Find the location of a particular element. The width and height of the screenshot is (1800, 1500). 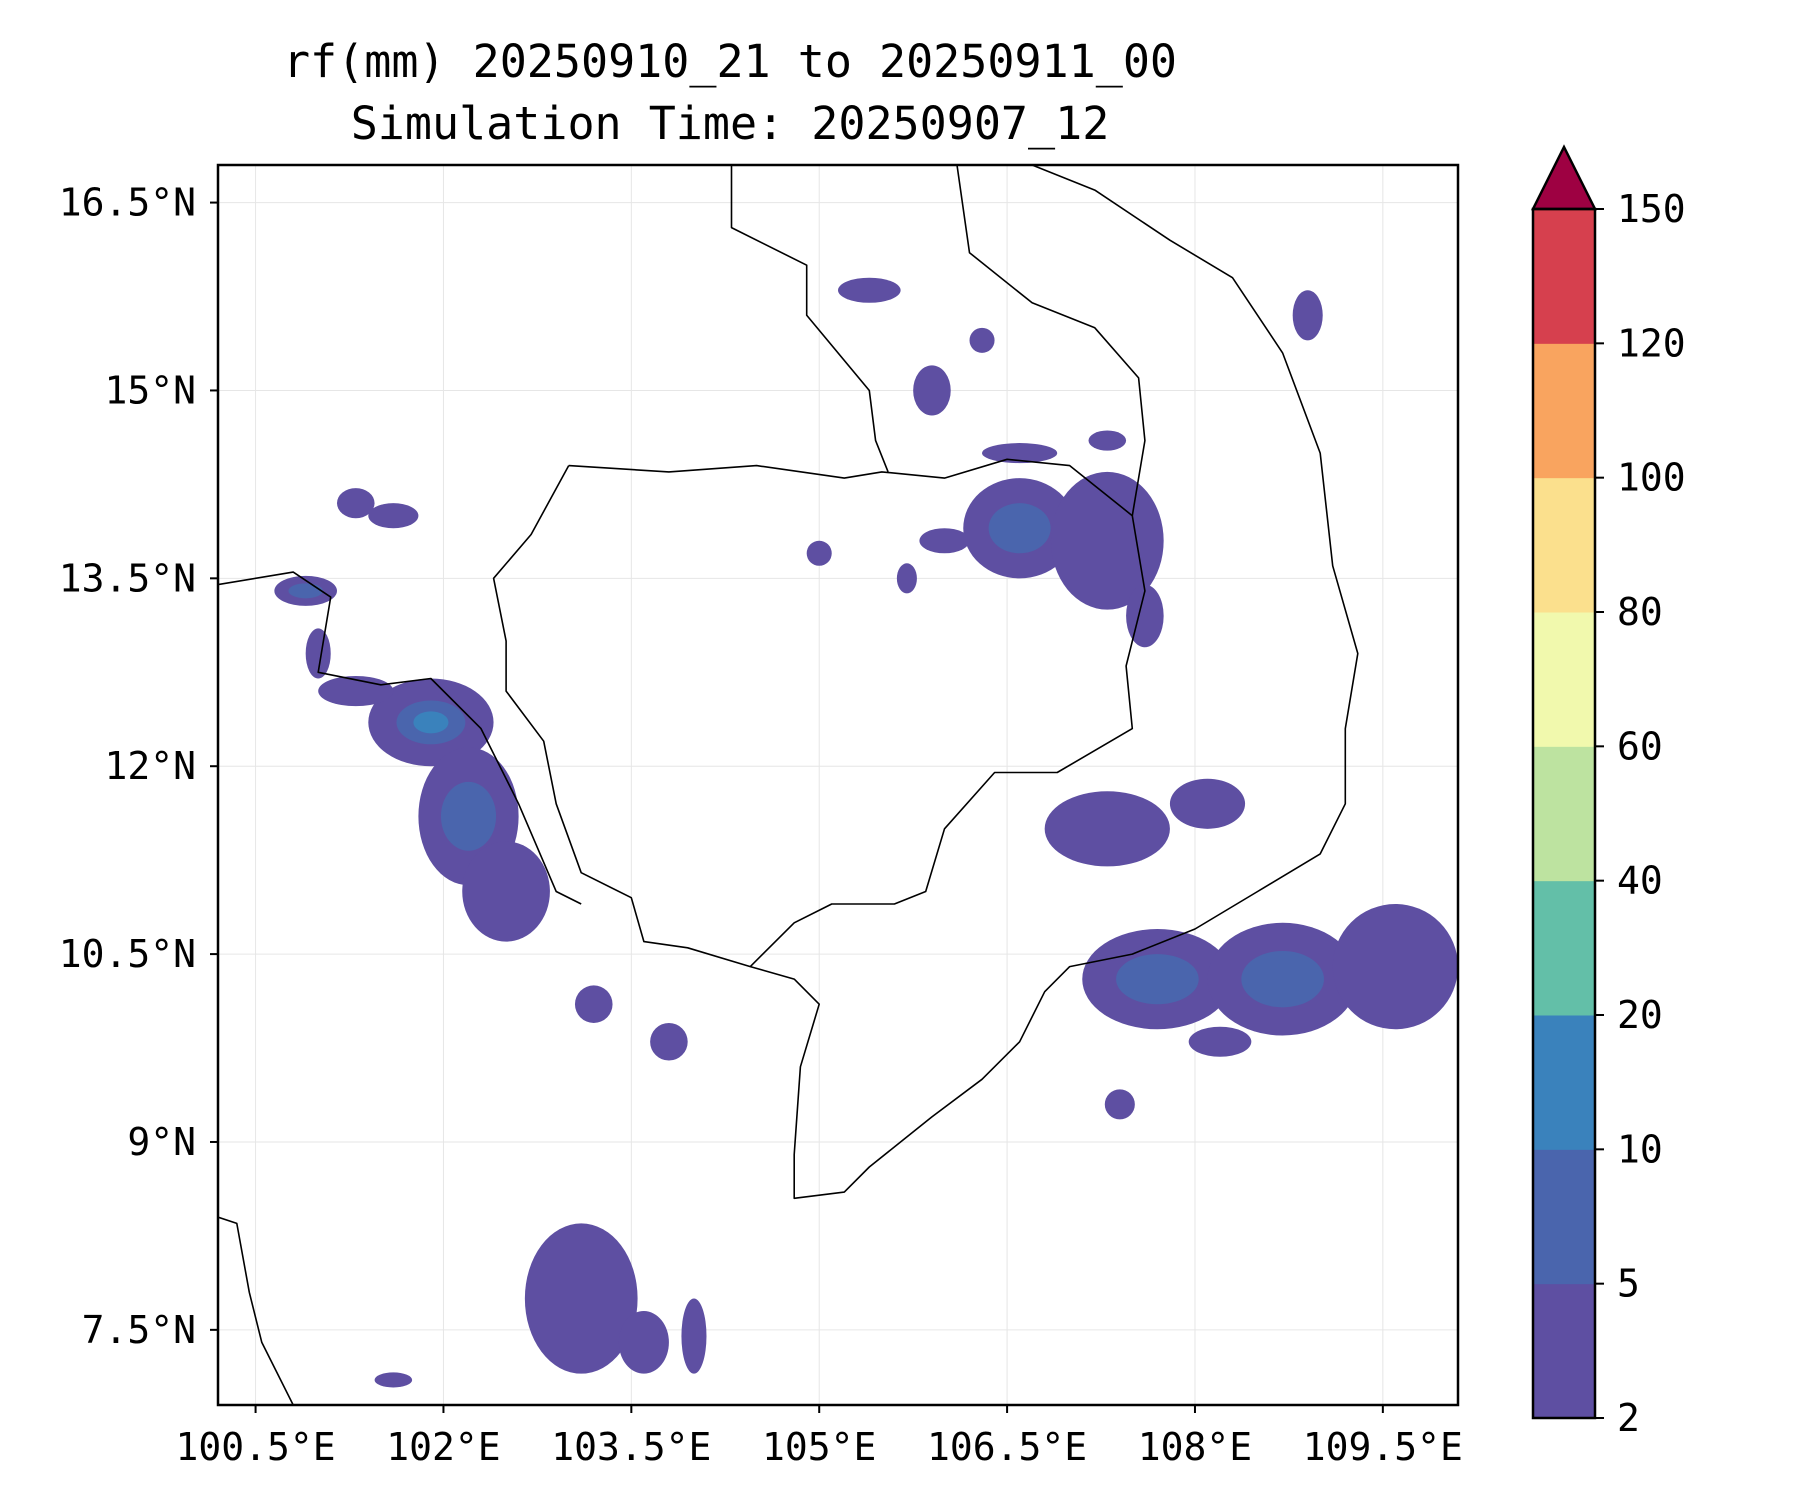

lon-tick-label: 102°E is located at coordinates (443, 1447).